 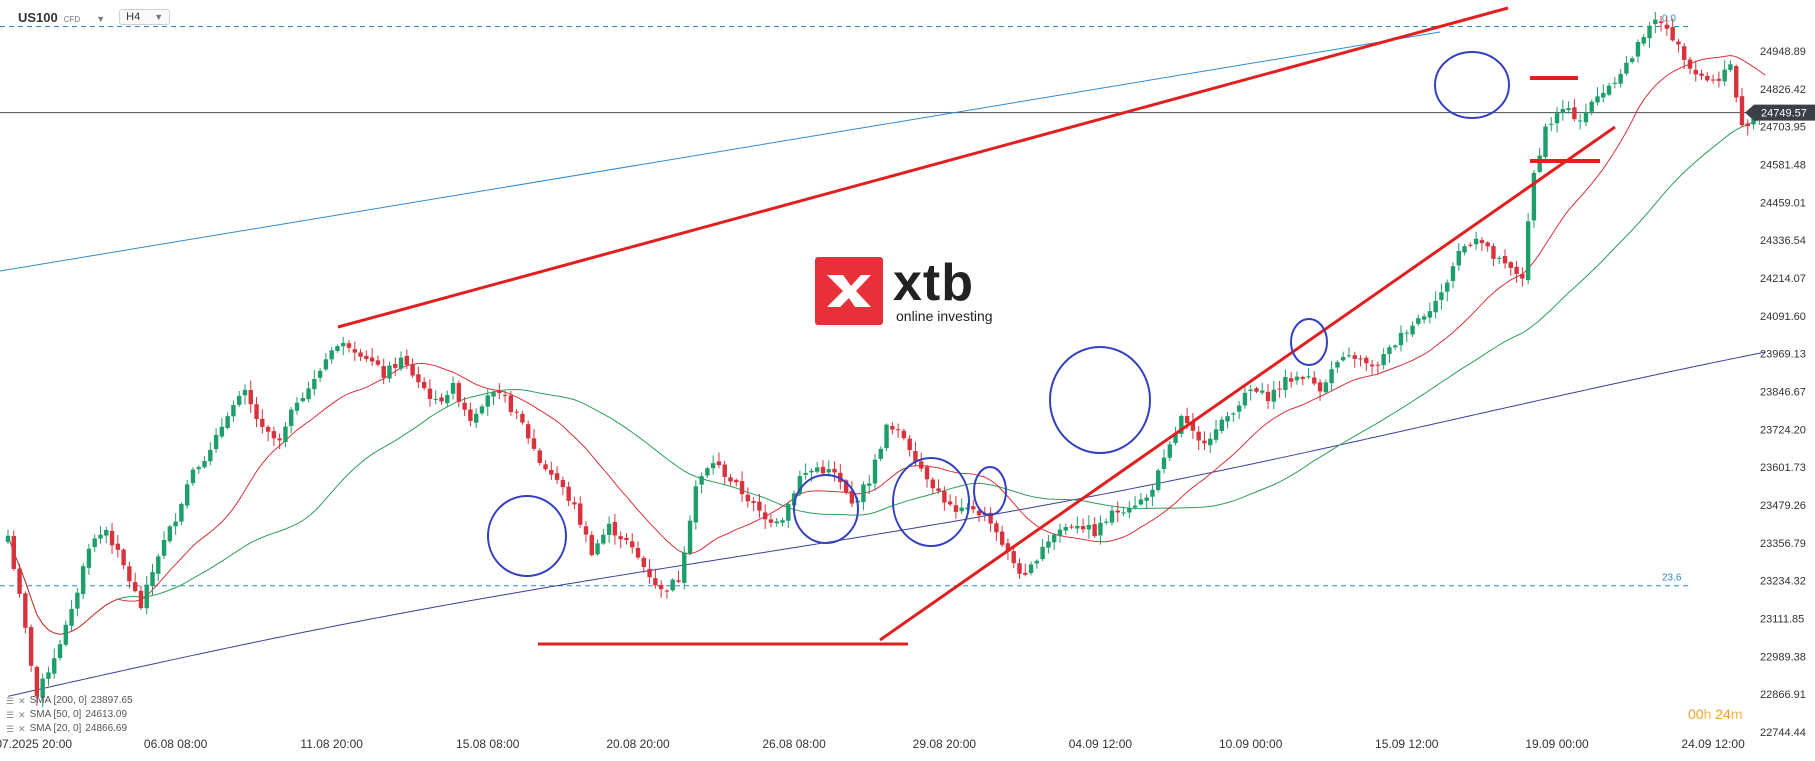 I want to click on symbol-selector: US100 CFD ▼, so click(x=61, y=17).